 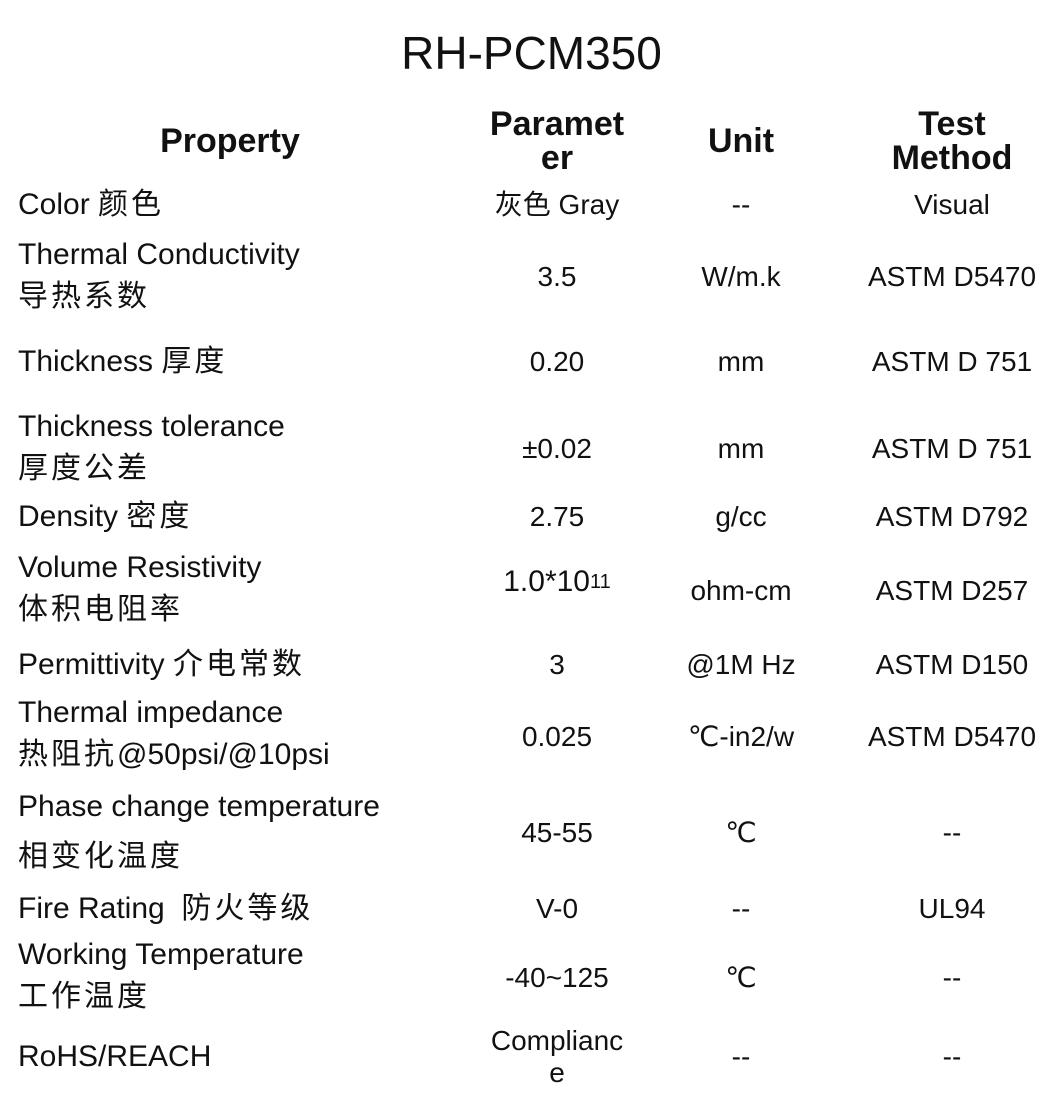 I want to click on parameter-base: 1.0*10, so click(x=546, y=581).